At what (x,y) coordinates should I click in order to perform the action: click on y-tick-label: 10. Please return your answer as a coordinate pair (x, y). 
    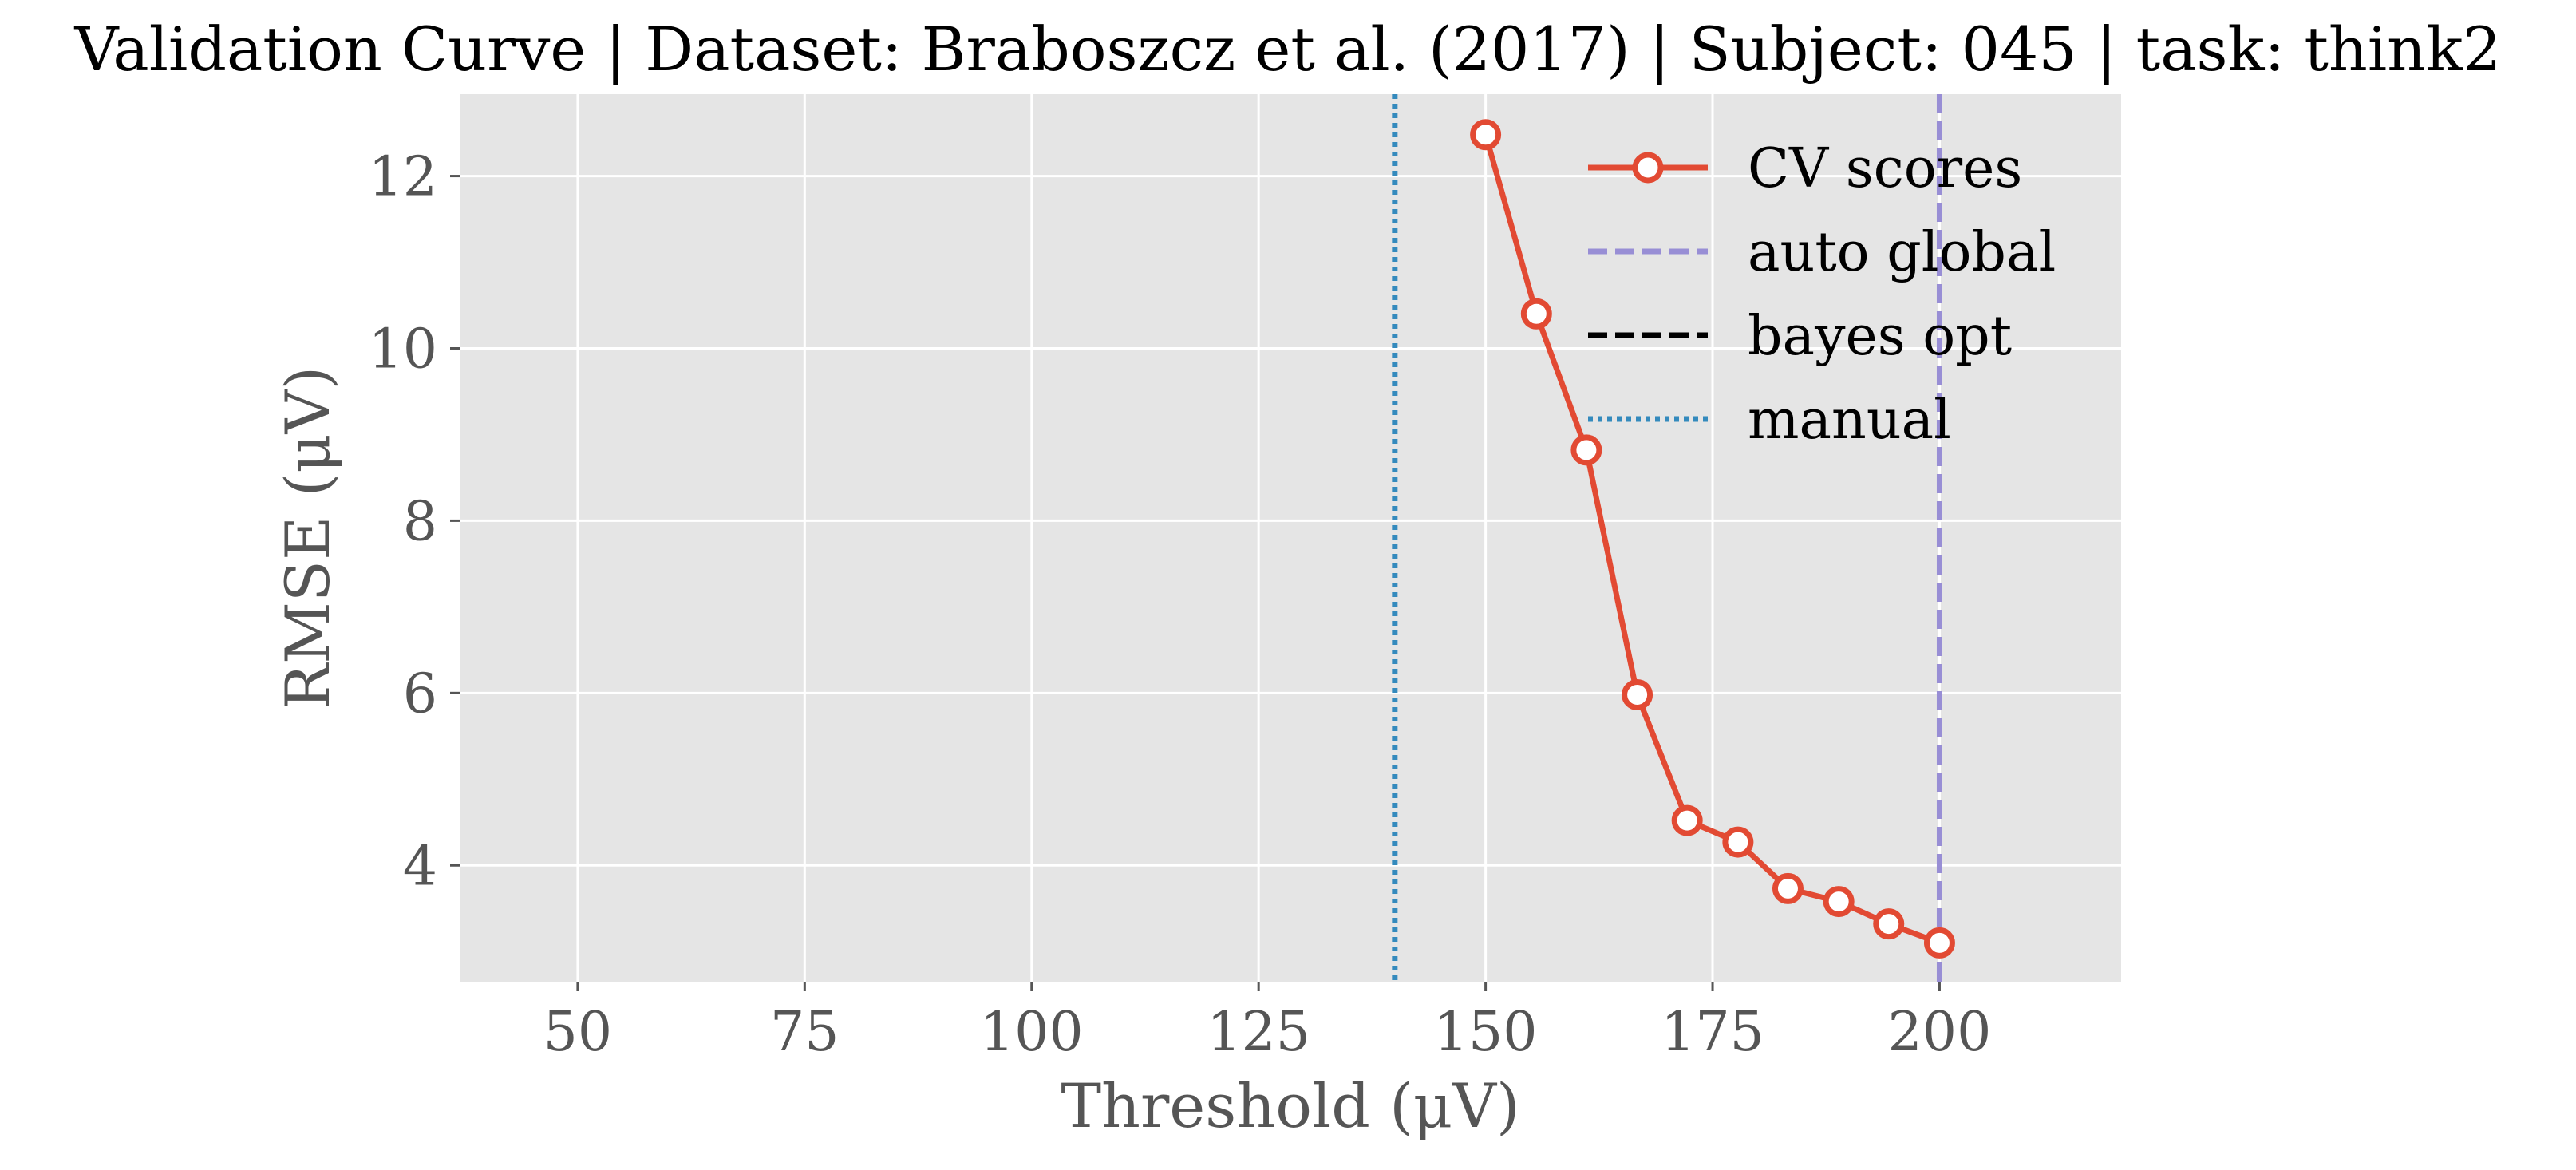
    Looking at the image, I should click on (402, 349).